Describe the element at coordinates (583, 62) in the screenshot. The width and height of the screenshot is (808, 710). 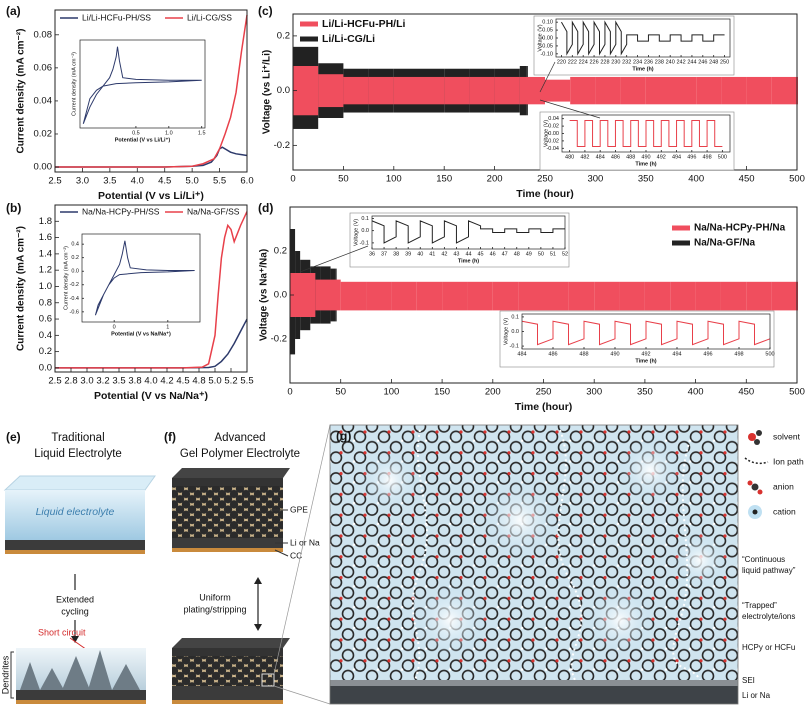
I see `x-tick-label: 224` at that location.